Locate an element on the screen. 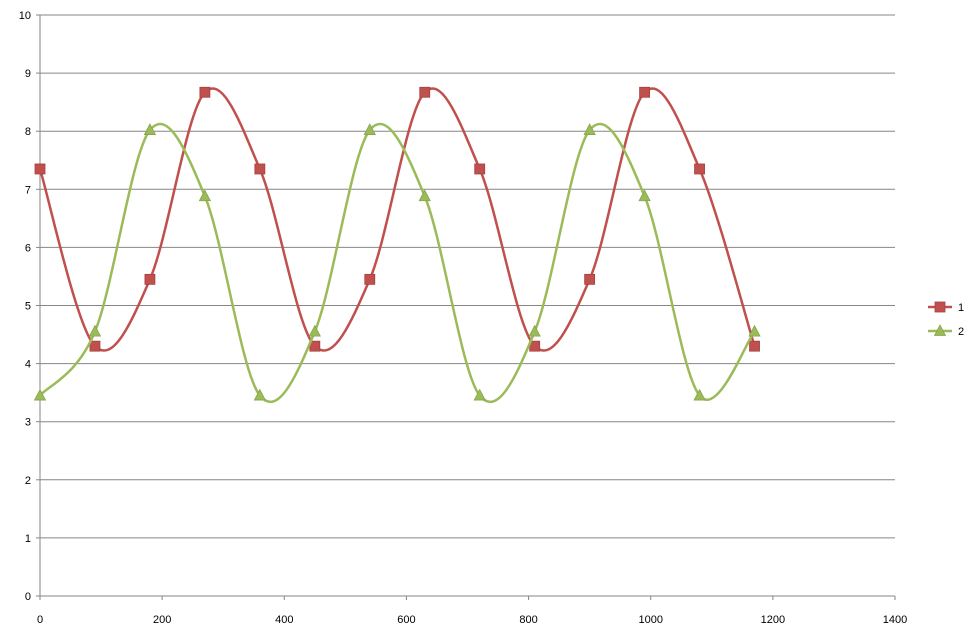  y-tick-label: 5 is located at coordinates (28, 307).